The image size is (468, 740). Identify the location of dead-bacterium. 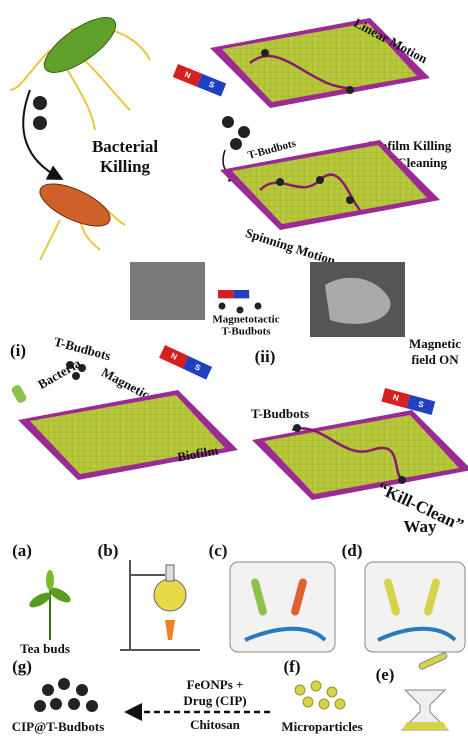
(82, 222).